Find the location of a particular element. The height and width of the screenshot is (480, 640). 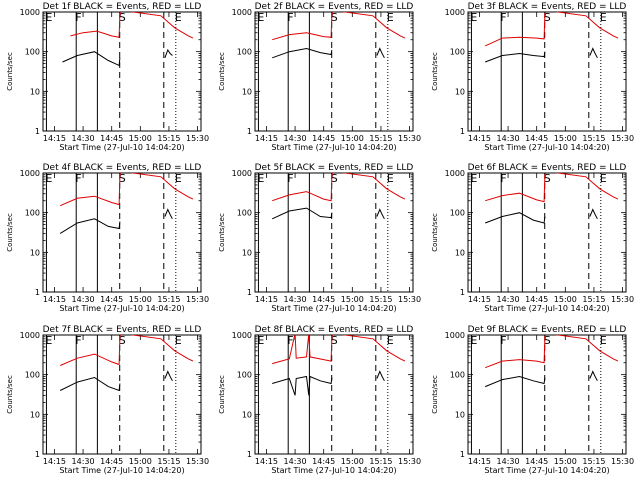

chart-title: Det 1f BLACK = Events, RED = LLD is located at coordinates (122, 7).